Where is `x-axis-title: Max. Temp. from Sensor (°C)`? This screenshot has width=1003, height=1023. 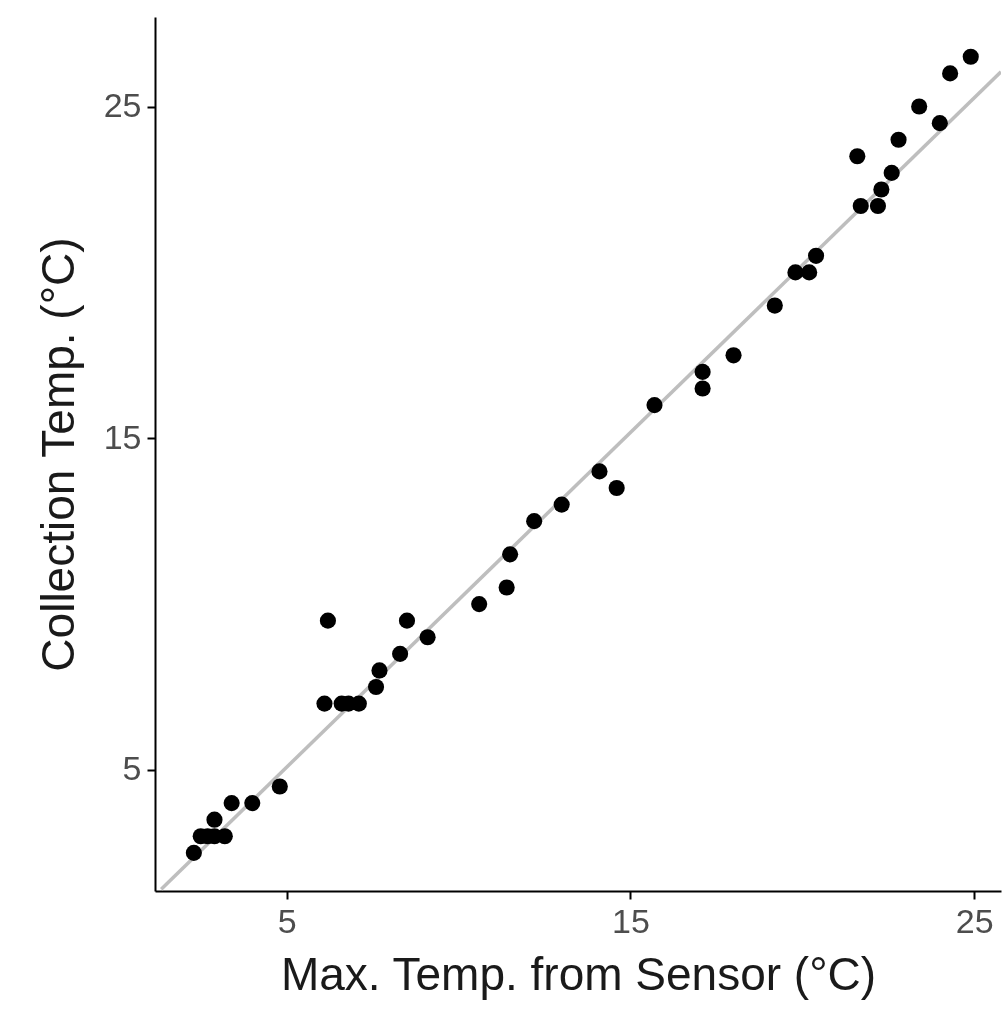
x-axis-title: Max. Temp. from Sensor (°C) is located at coordinates (578, 973).